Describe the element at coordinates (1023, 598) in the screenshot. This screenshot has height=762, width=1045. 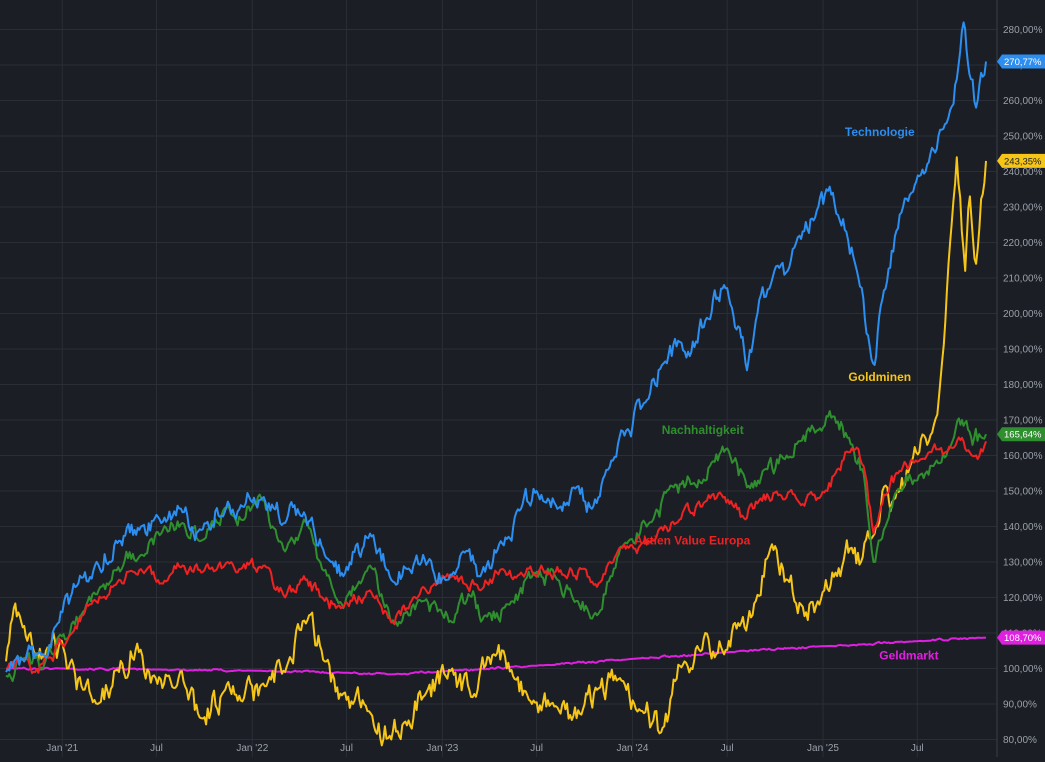
I see `y-tick-label: 120,00%` at that location.